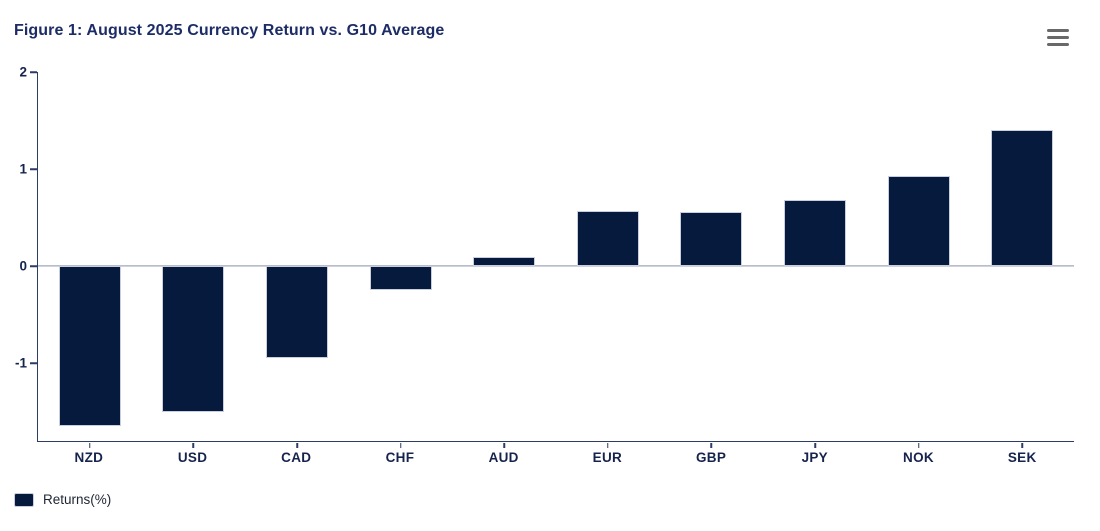  Describe the element at coordinates (918, 457) in the screenshot. I see `x-axis-label-NOK: NOK` at that location.